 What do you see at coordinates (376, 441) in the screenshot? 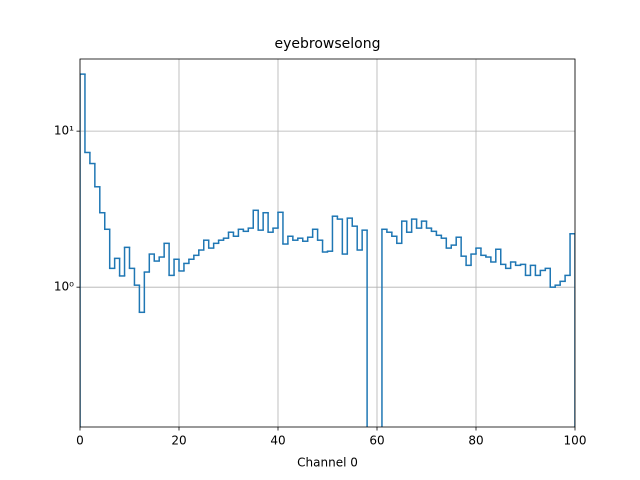
I see `x-tick-label: 60` at bounding box center [376, 441].